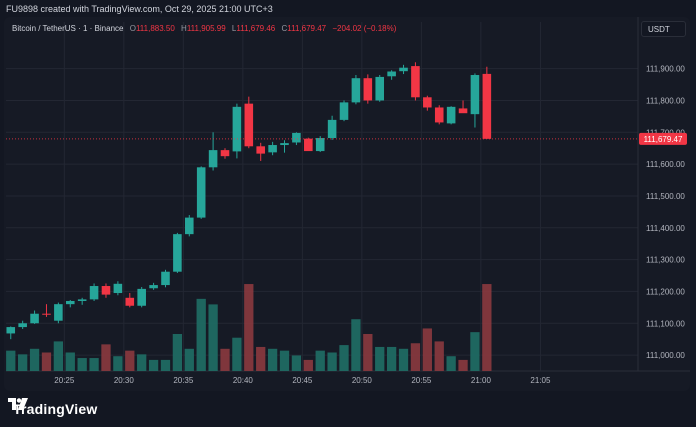 This screenshot has height=427, width=696. I want to click on y-tick-label: 111,200.00, so click(665, 291).